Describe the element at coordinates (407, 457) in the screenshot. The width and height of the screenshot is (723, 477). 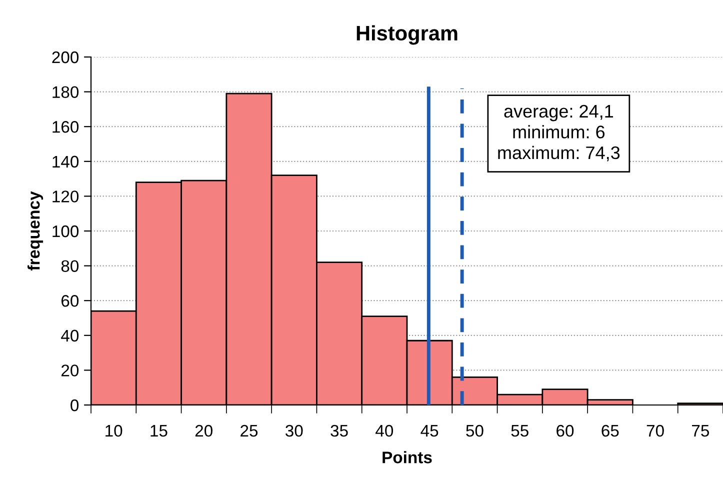
I see `x-axis-title: Points` at that location.